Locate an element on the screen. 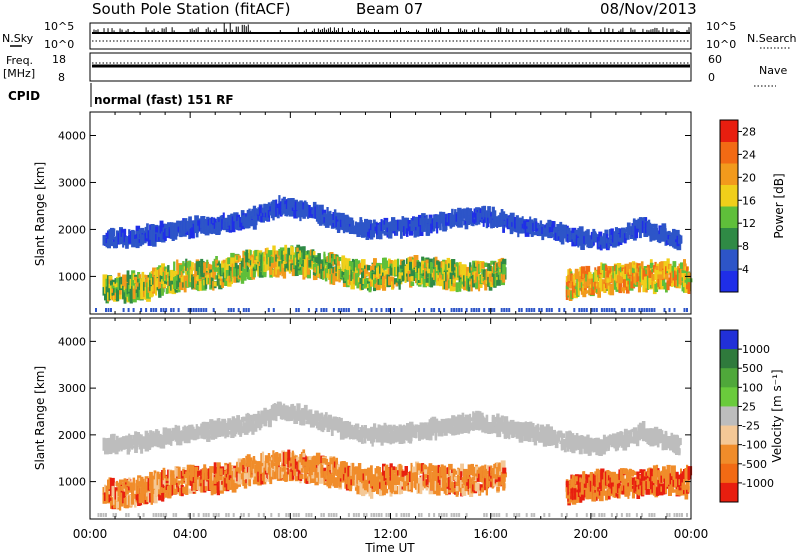 The width and height of the screenshot is (800, 554). colorbar-cell is located at coordinates (729, 195).